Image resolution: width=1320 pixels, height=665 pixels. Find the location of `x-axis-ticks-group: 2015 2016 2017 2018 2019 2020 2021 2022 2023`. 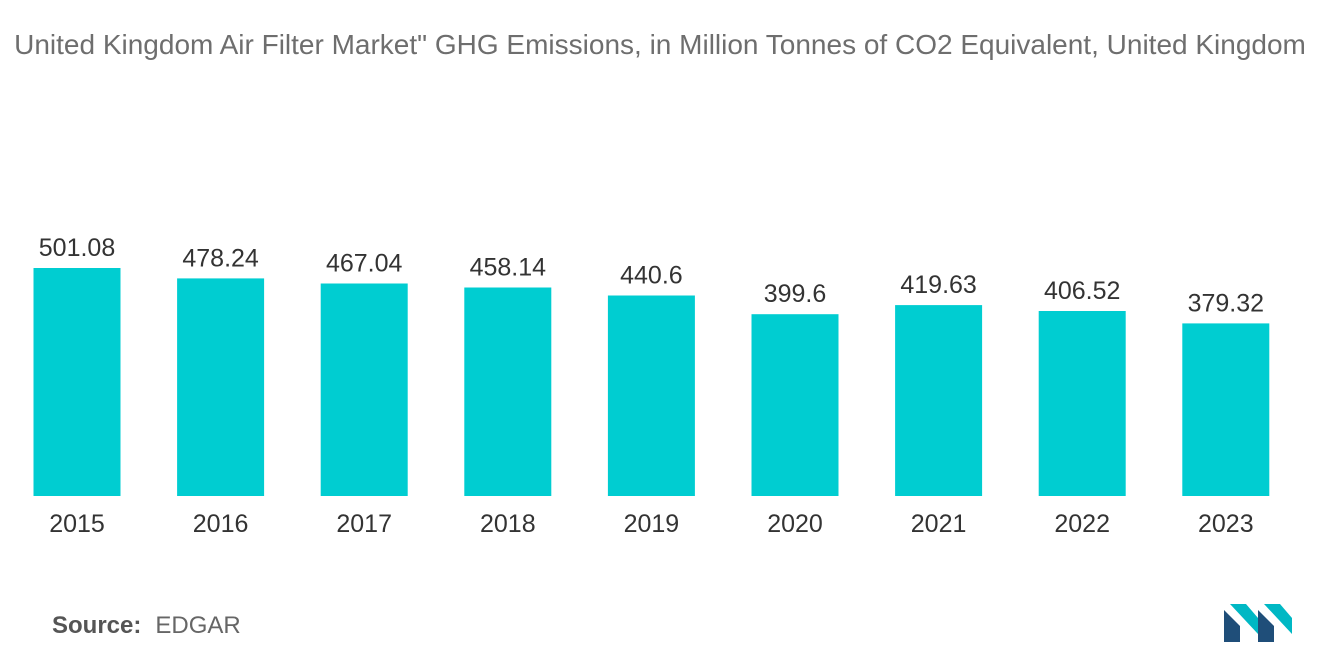

x-axis-ticks-group: 2015 2016 2017 2018 2019 2020 2021 2022 2023 is located at coordinates (651, 524).